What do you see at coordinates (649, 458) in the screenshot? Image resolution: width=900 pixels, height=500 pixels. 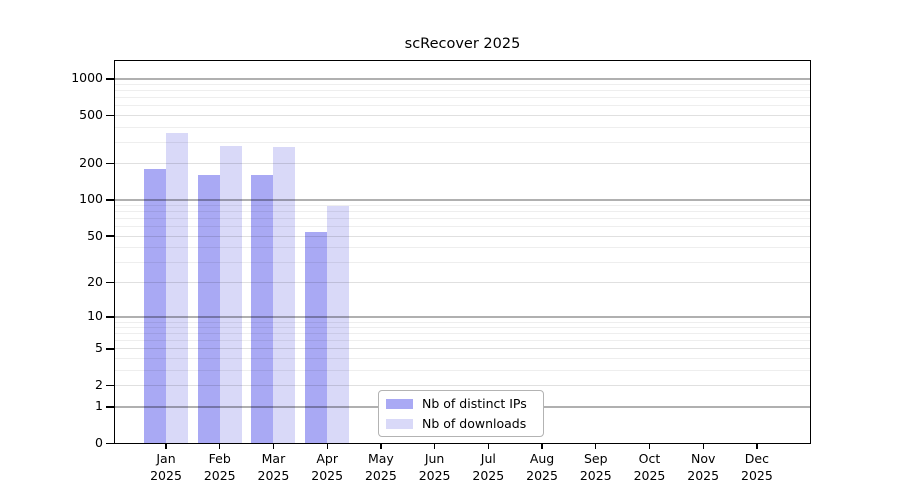 I see `x-tick-label-month: Oct` at bounding box center [649, 458].